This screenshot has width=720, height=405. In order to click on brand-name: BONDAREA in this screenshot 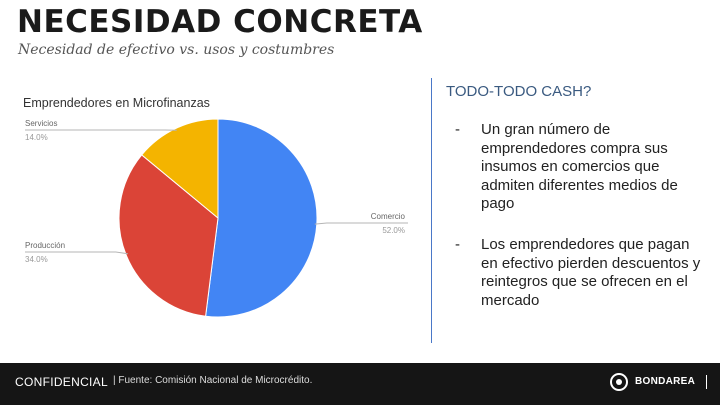, I will do `click(665, 381)`.